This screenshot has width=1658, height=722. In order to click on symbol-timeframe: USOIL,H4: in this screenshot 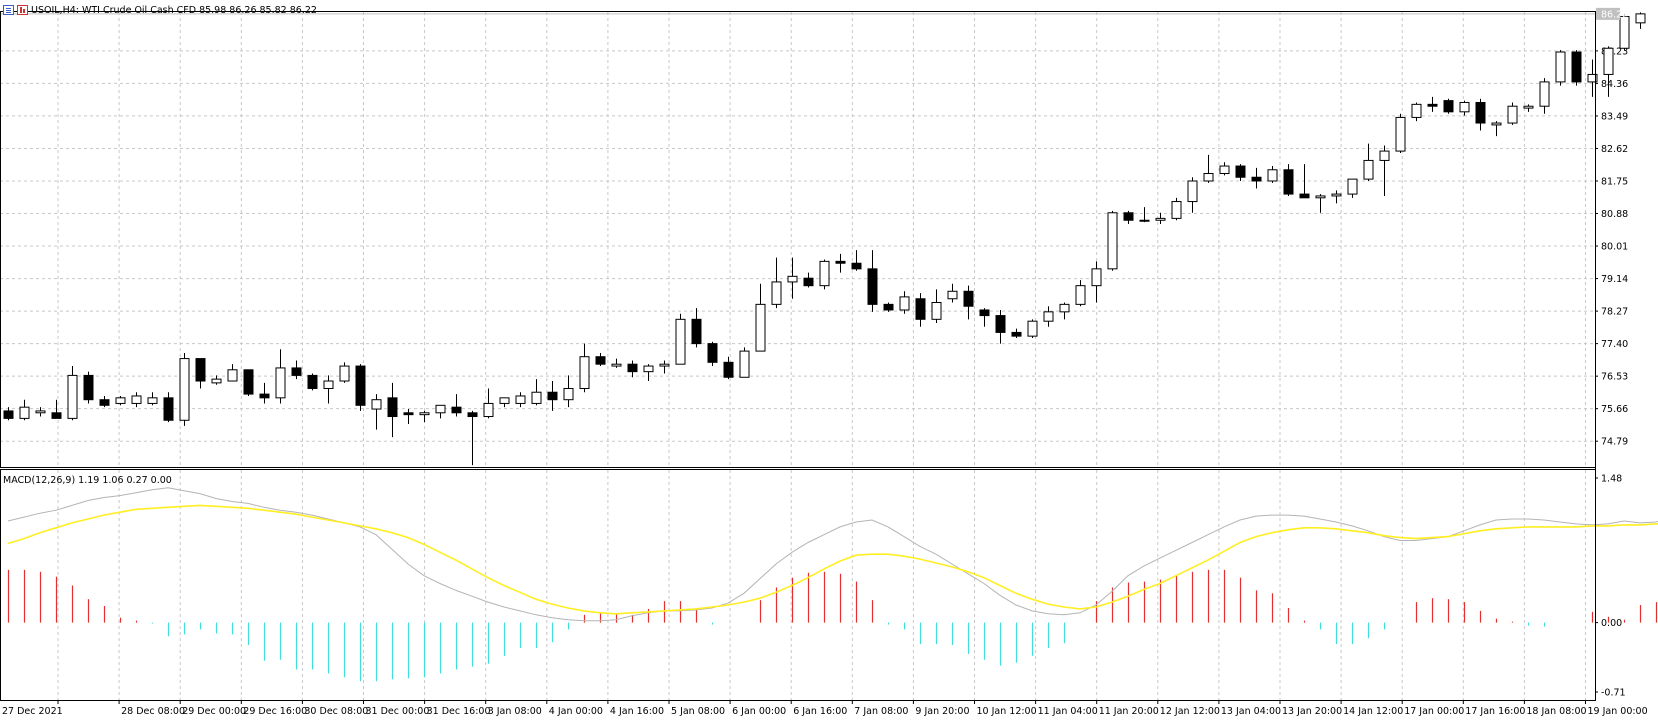, I will do `click(55, 10)`.